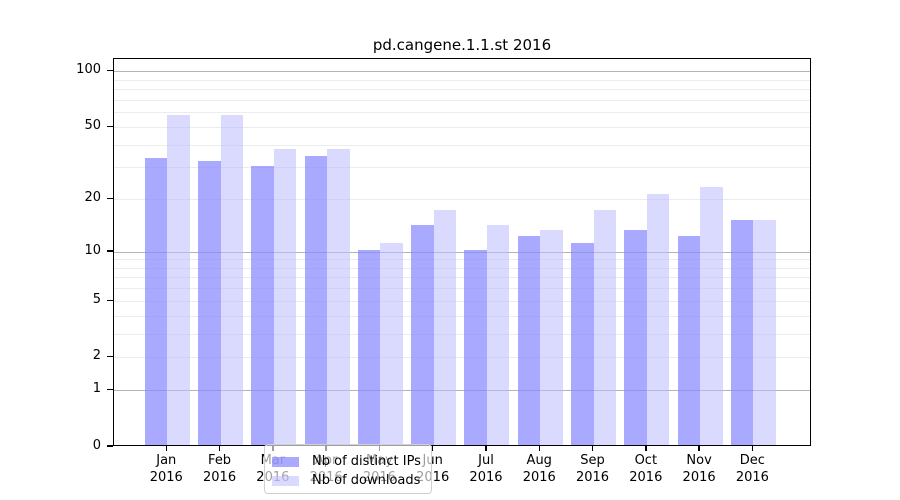  Describe the element at coordinates (96, 356) in the screenshot. I see `y-tick-label: 2` at that location.